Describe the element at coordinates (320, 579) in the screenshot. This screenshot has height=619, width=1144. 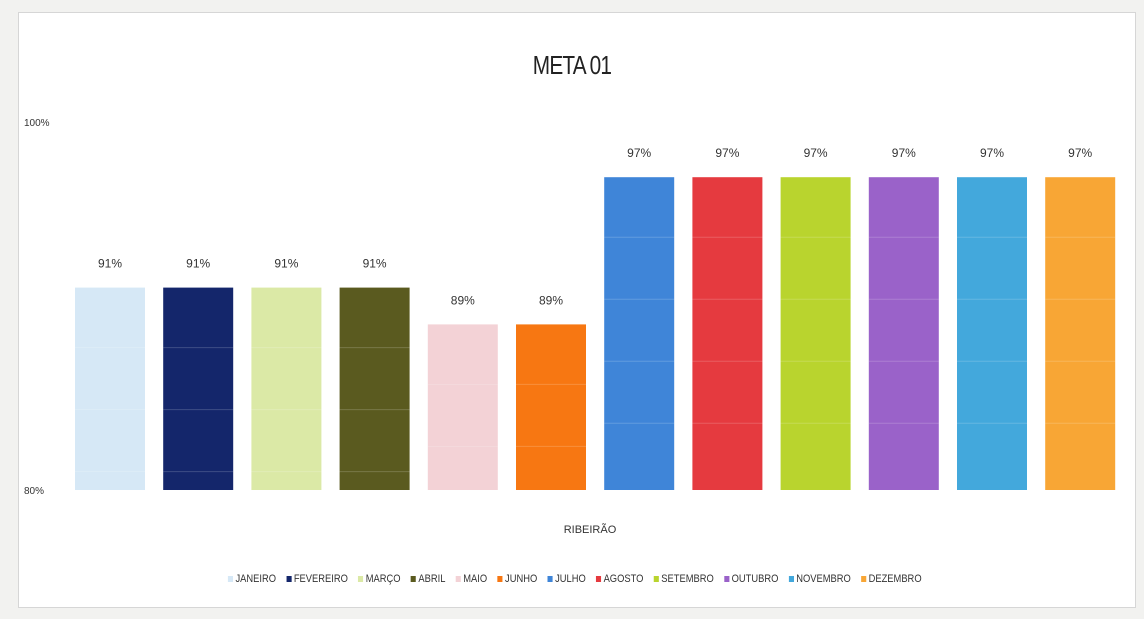
I see `legend-label: FEVEREIRO` at that location.